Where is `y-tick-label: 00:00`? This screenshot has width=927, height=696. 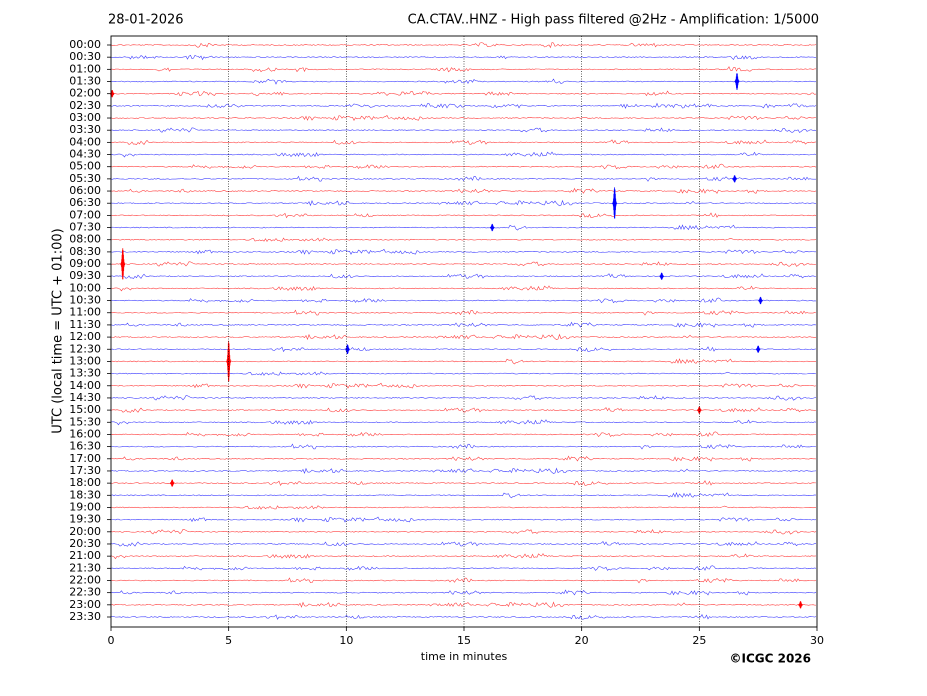 y-tick-label: 00:00 is located at coordinates (85, 44).